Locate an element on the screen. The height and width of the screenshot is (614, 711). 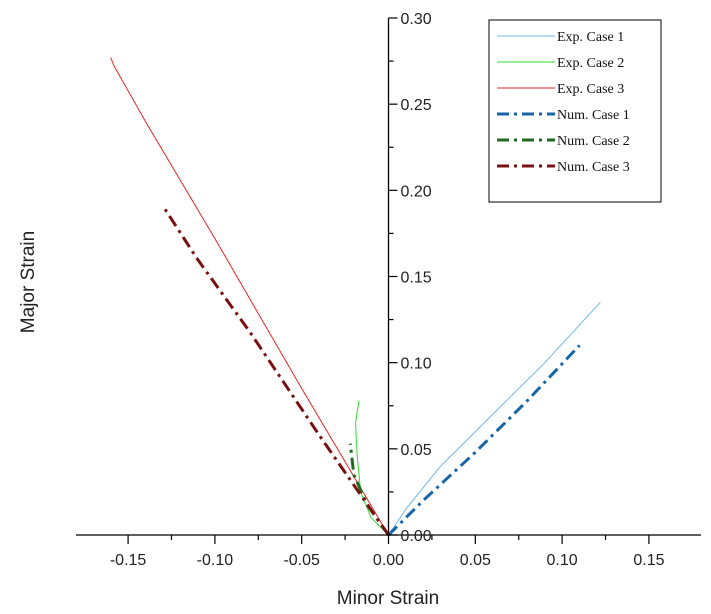
x-tick-label: -0.05 is located at coordinates (301, 560).